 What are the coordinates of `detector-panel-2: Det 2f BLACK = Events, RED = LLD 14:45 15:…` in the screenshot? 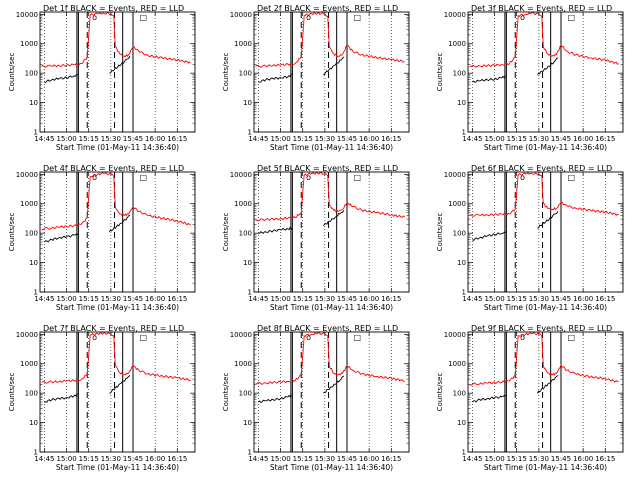 It's located at (316, 78).